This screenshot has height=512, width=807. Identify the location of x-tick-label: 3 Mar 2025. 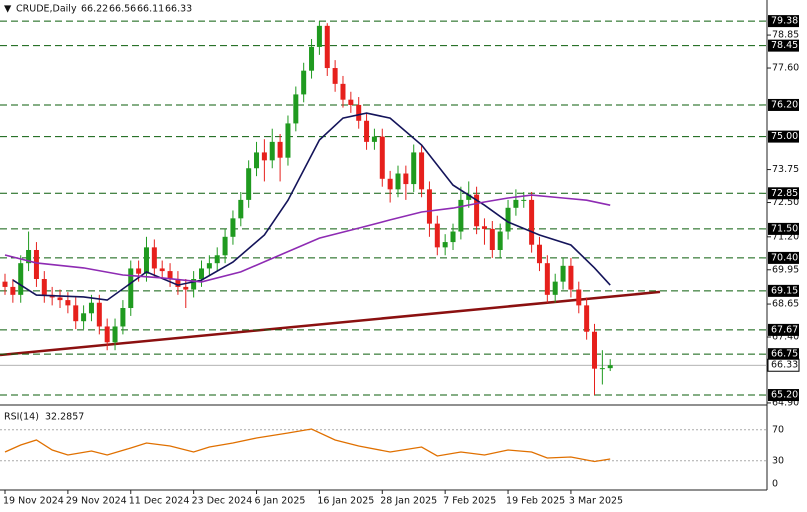
(596, 501).